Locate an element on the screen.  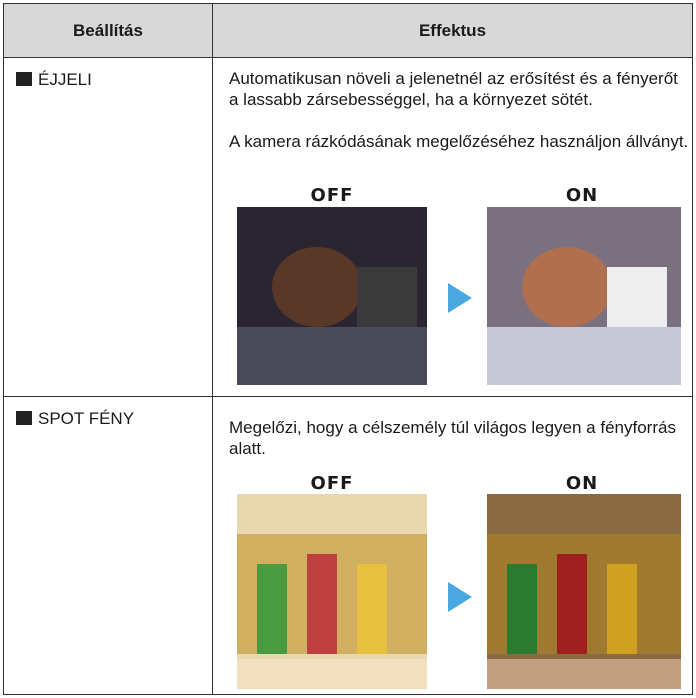
setting-cell: SPOT FÉNY is located at coordinates (108, 545).